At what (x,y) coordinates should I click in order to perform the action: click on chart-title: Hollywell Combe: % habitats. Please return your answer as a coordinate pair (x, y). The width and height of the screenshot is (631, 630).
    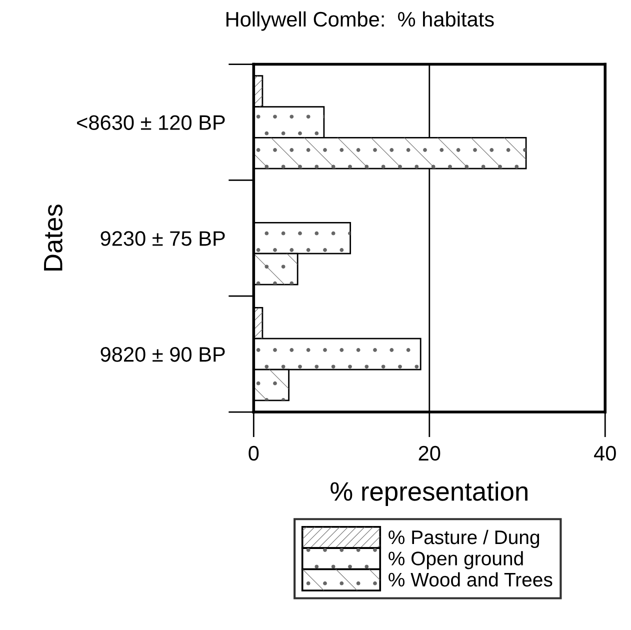
    Looking at the image, I should click on (360, 21).